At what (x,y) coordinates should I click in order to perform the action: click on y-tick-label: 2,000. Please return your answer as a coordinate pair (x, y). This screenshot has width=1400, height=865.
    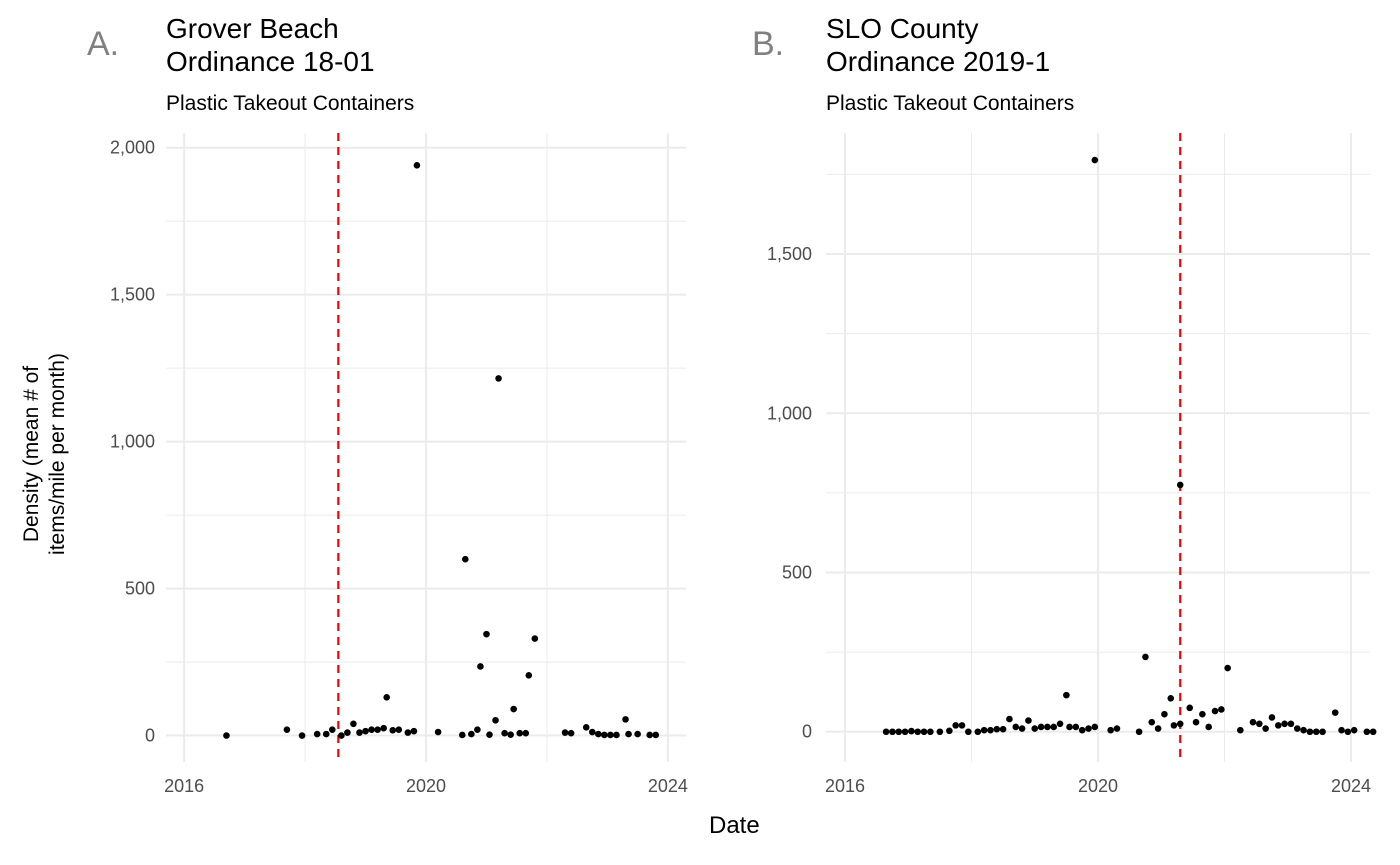
    Looking at the image, I should click on (132, 148).